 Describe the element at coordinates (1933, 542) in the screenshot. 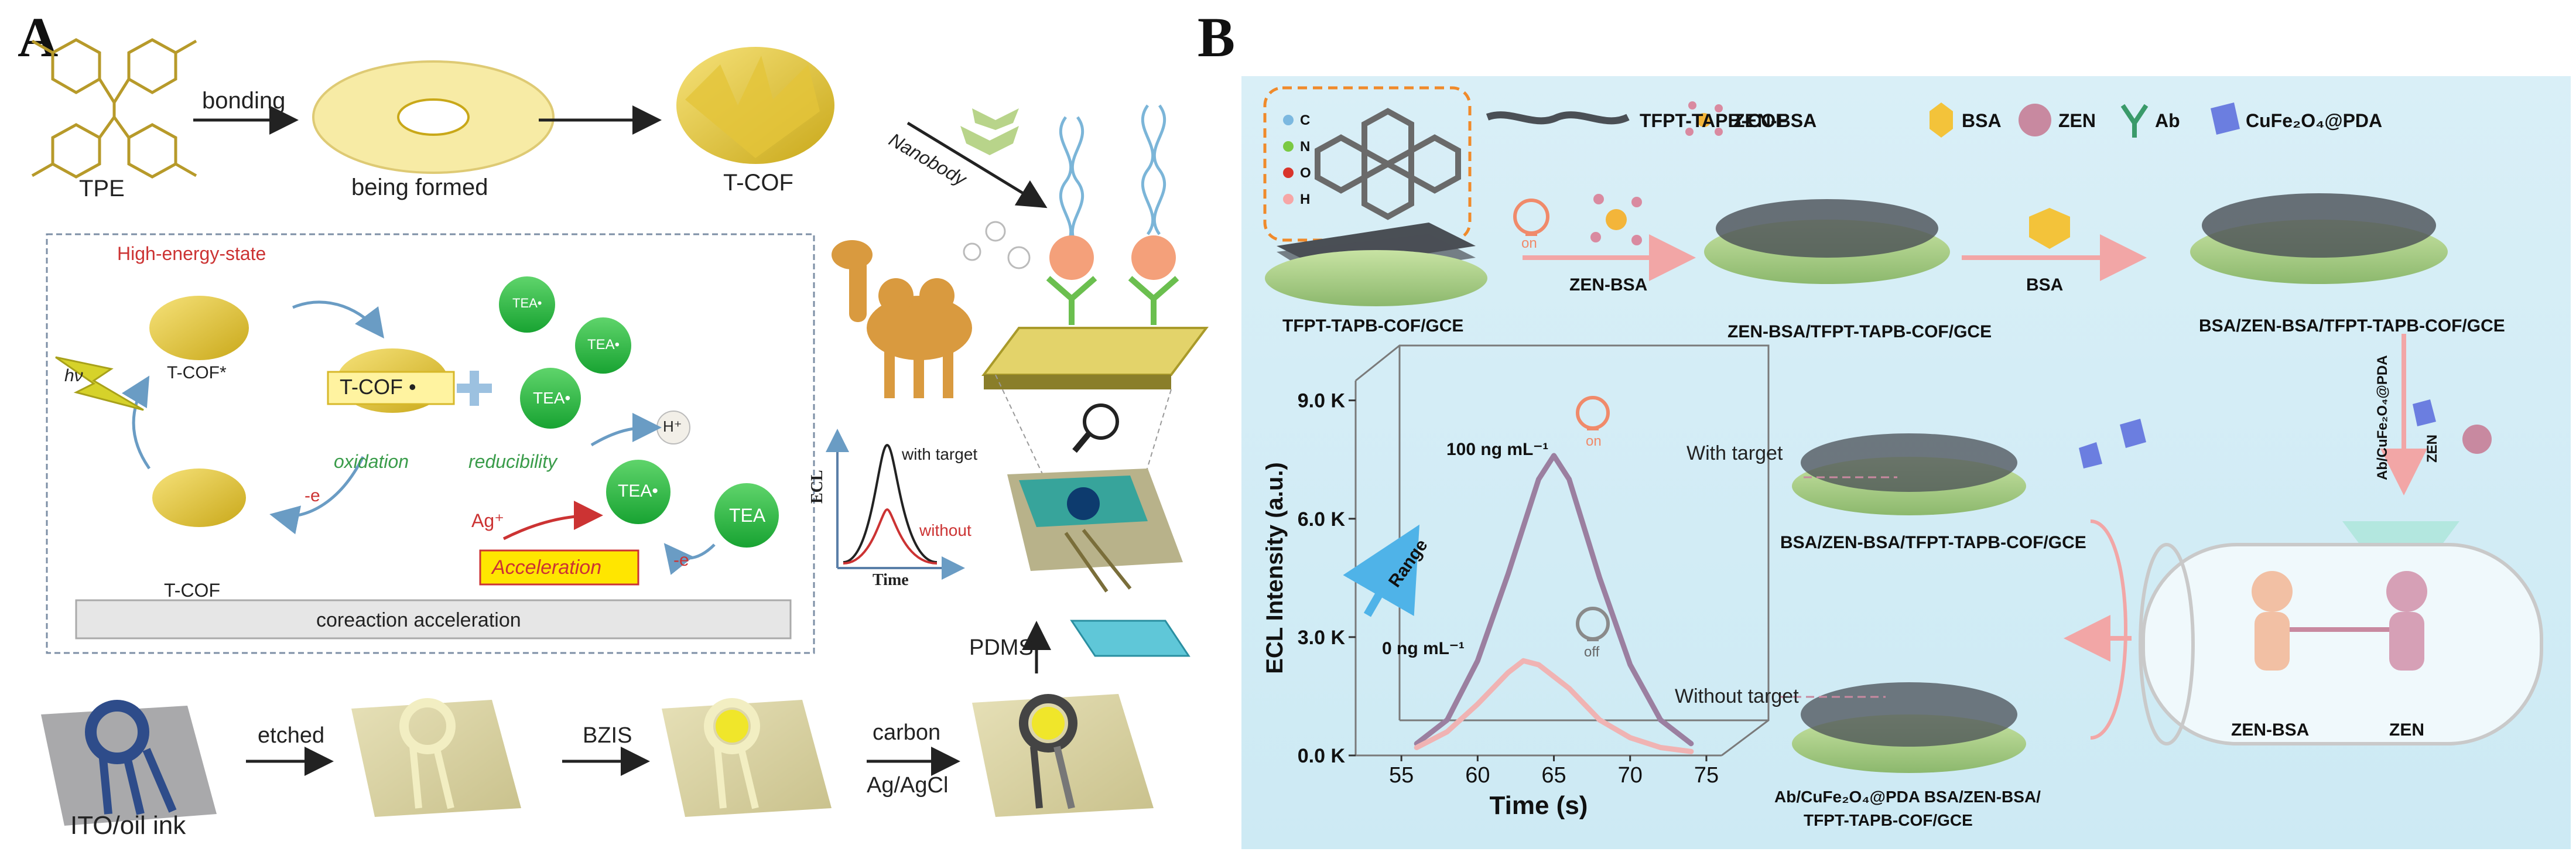

I see `electrode-4-label: BSA/ZEN-BSA/TFPT-TAPB-COF/GCE` at that location.